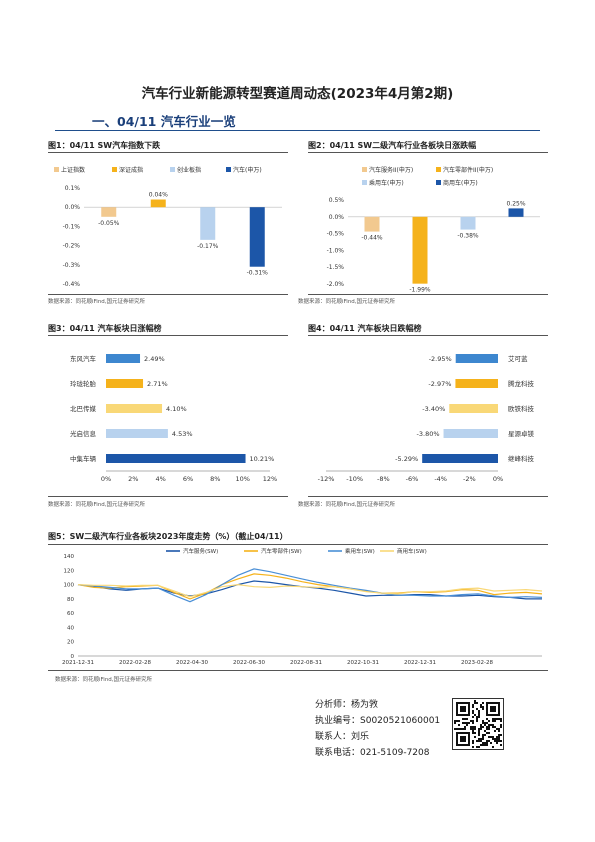 This screenshot has width=595, height=842. I want to click on data-label: -1.99%, so click(420, 290).